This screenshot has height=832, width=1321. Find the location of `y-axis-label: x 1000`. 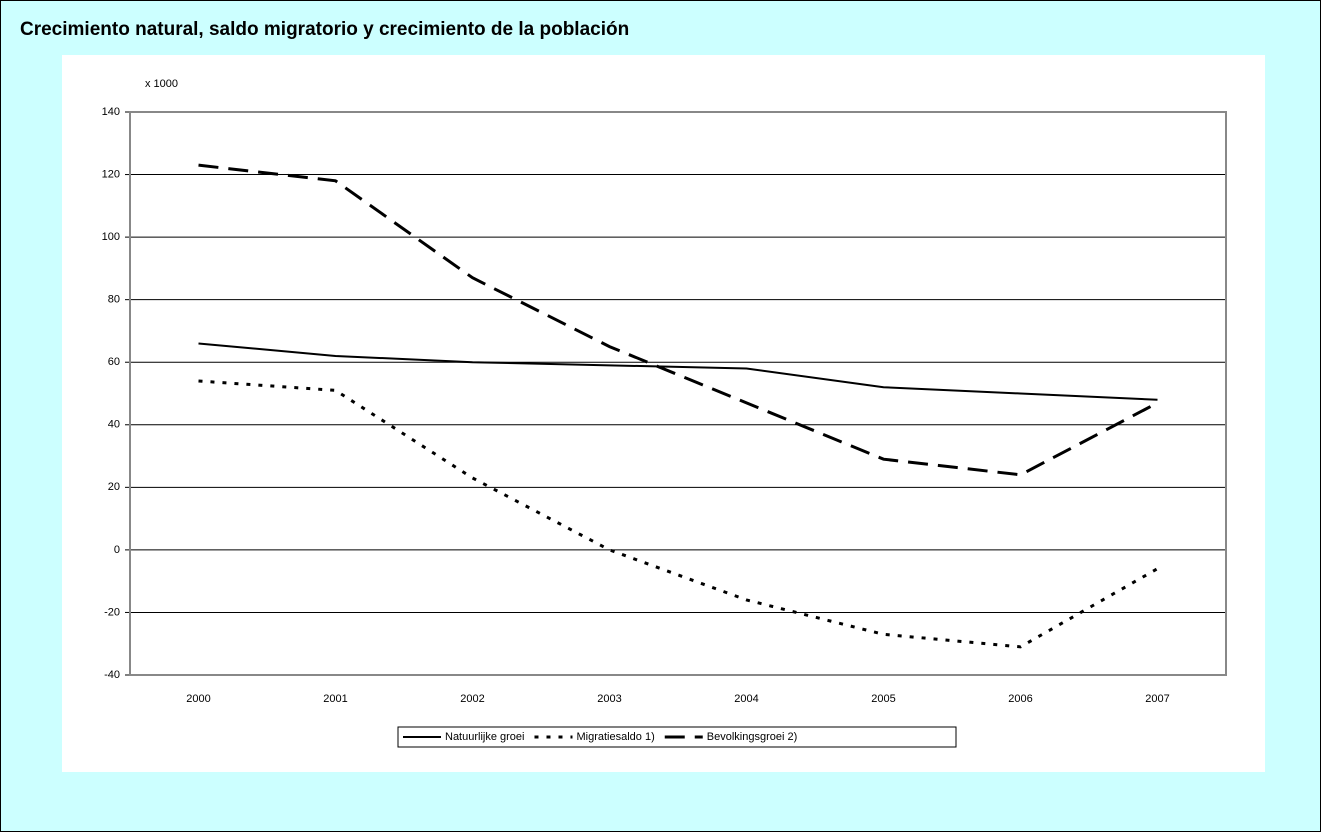

y-axis-label: x 1000 is located at coordinates (161, 84).